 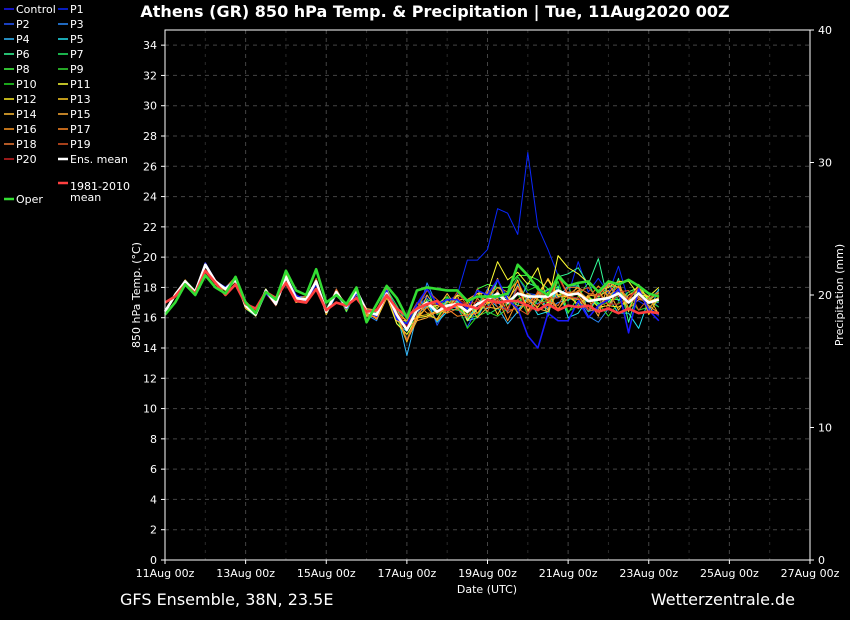 I want to click on legend-label: P20, so click(x=26, y=159).